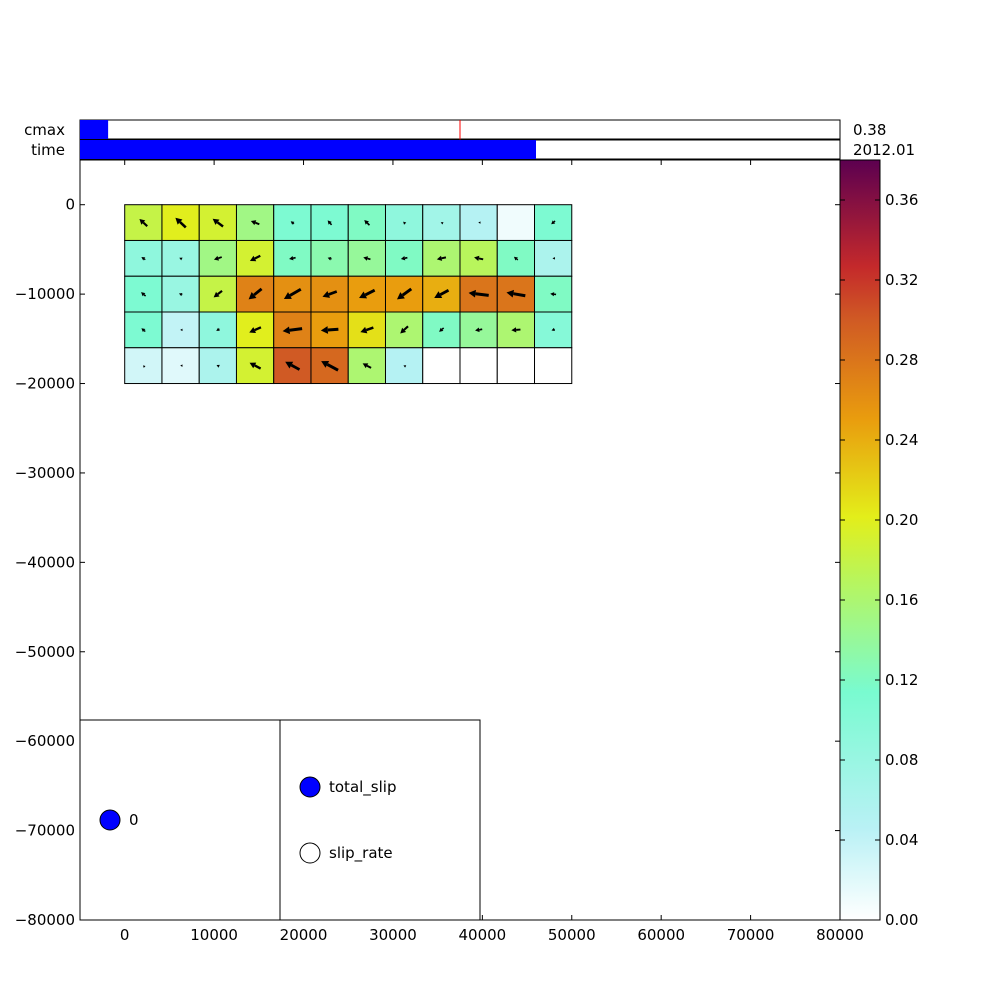 Image resolution: width=1000 pixels, height=1000 pixels. Describe the element at coordinates (901, 280) in the screenshot. I see `colorbar-tick-label: 0.32` at that location.